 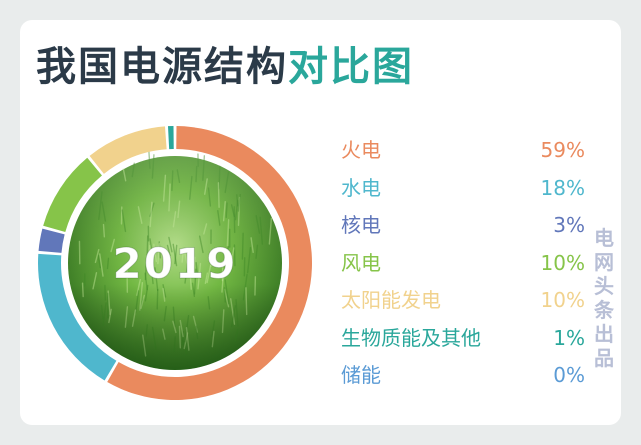 I want to click on legend-row: 风电 10%, so click(x=463, y=264).